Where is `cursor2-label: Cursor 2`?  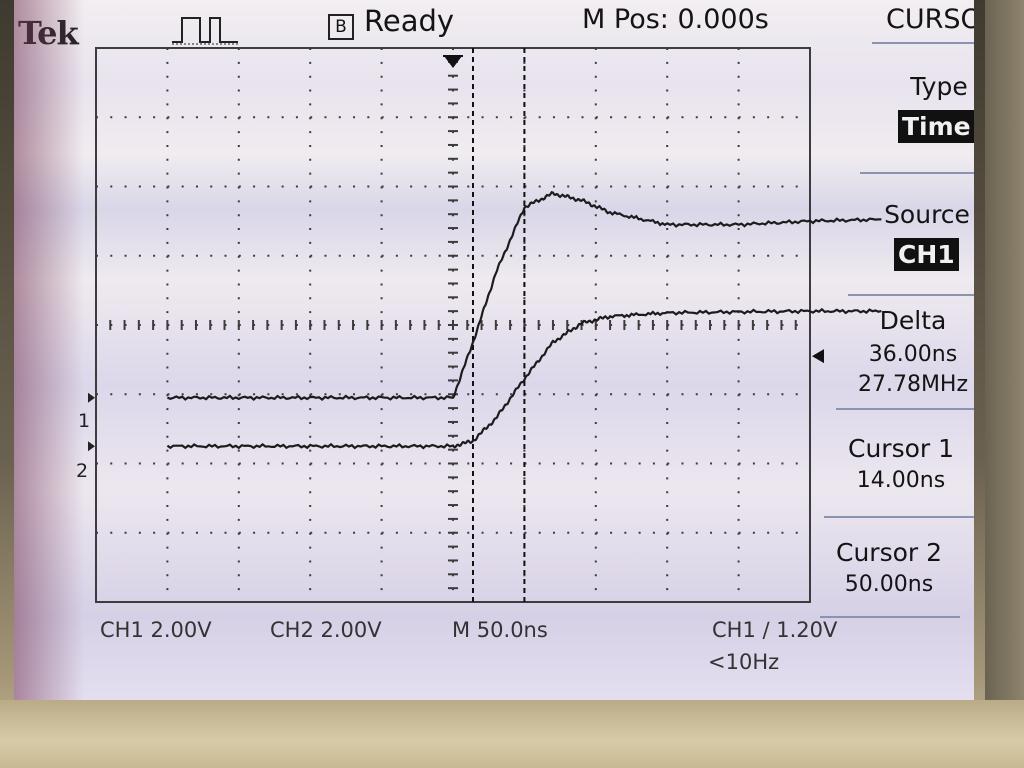 cursor2-label: Cursor 2 is located at coordinates (889, 552).